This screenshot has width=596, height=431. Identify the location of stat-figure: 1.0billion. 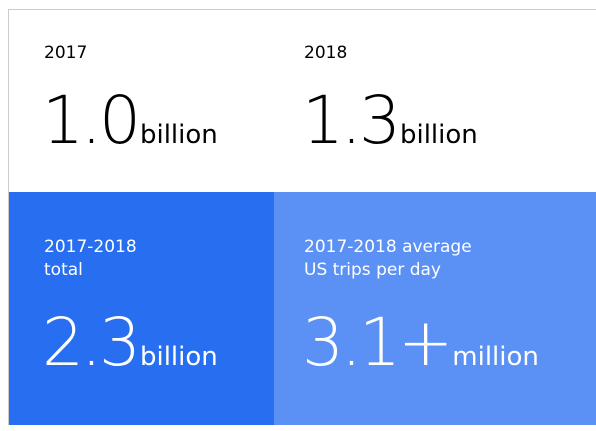
(130, 120).